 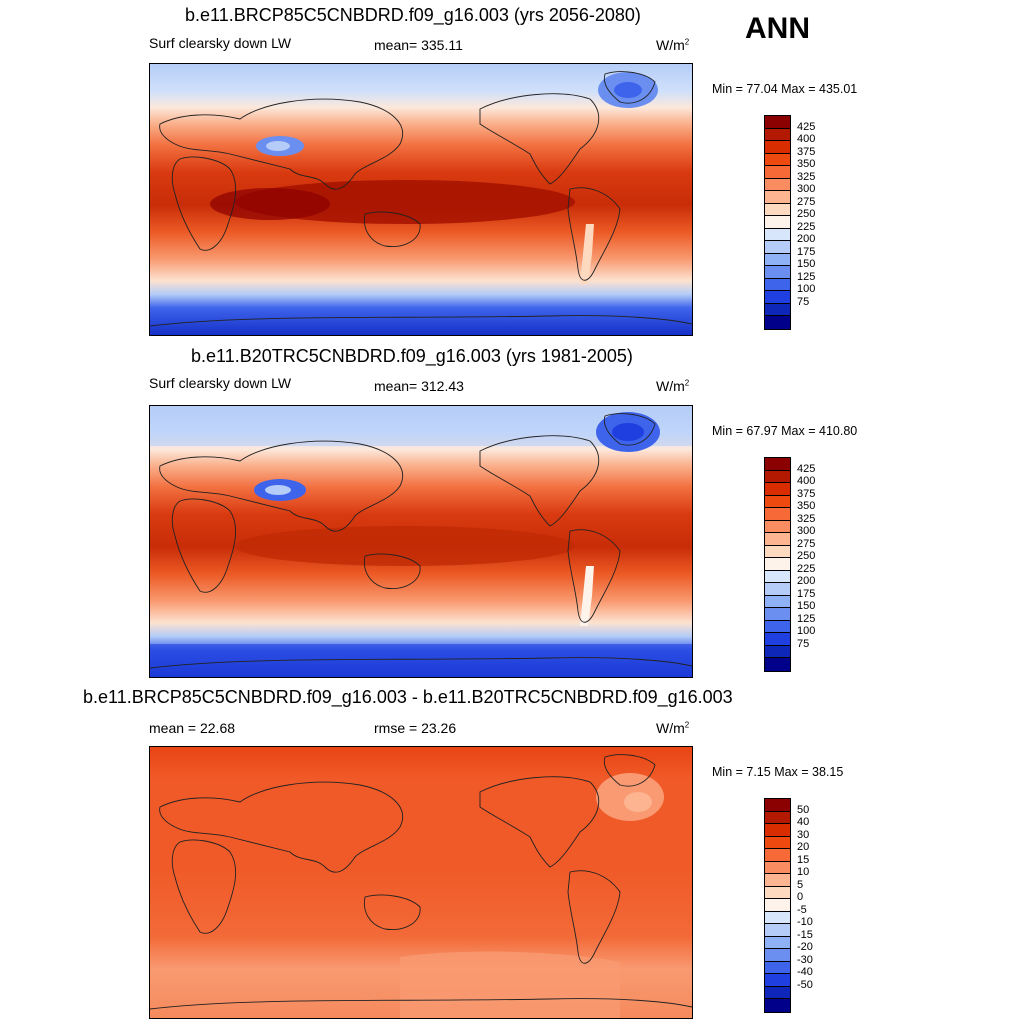 I want to click on colorbar-tick-label: 5, so click(x=800, y=884).